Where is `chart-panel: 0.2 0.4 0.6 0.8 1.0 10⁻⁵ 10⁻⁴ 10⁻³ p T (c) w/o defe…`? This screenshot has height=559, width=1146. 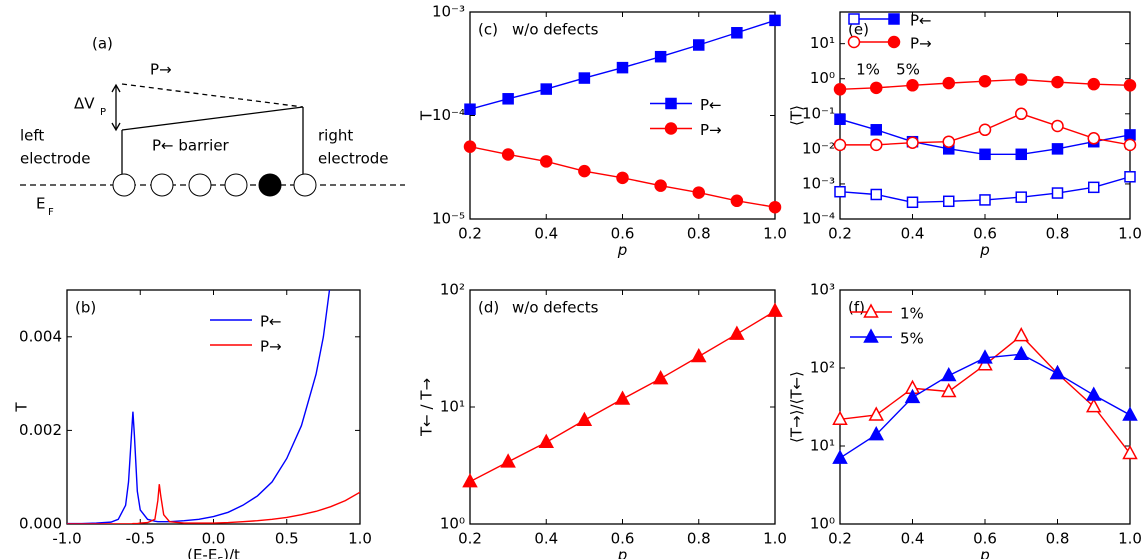
chart-panel: 0.2 0.4 0.6 0.8 1.0 10⁻⁵ 10⁻⁴ 10⁻³ p T (c) w/o defe… is located at coordinates (602, 131).